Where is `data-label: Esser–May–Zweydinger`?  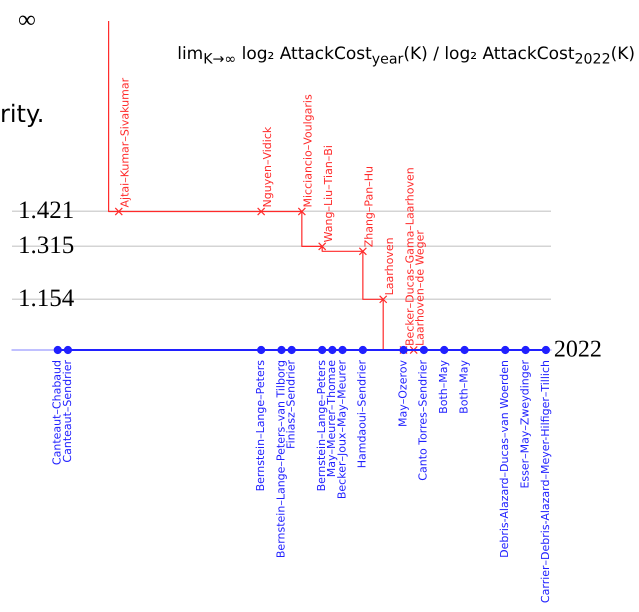
data-label: Esser–May–Zweydinger is located at coordinates (525, 424).